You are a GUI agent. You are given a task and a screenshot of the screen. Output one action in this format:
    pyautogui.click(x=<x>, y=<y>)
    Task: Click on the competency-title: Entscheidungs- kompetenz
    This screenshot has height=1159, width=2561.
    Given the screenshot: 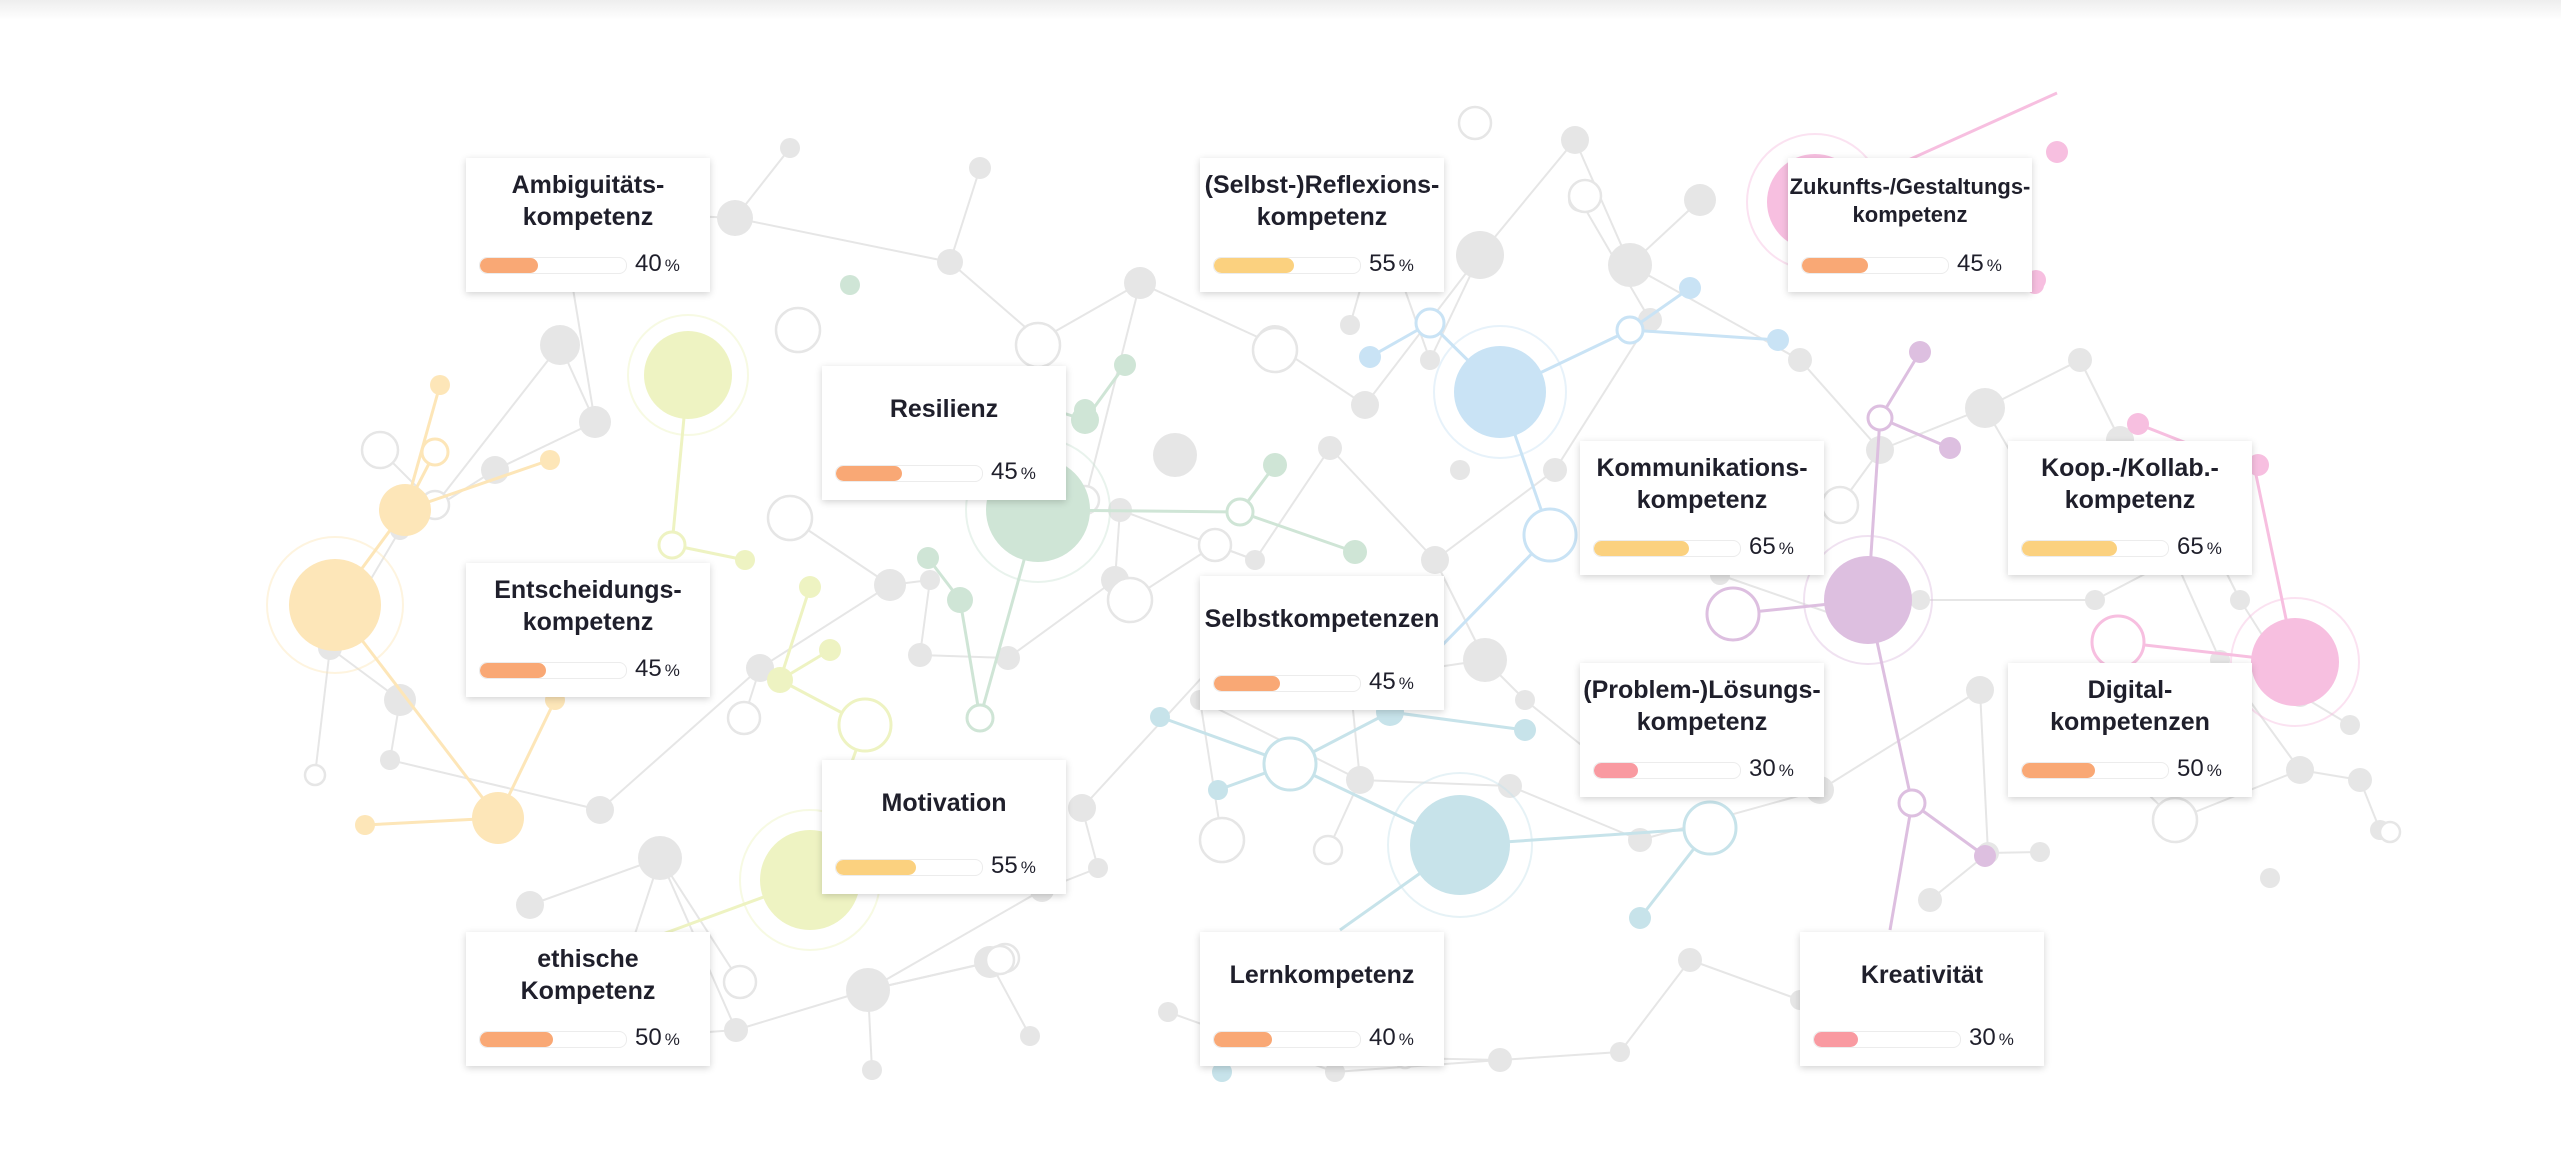 What is the action you would take?
    pyautogui.click(x=588, y=606)
    